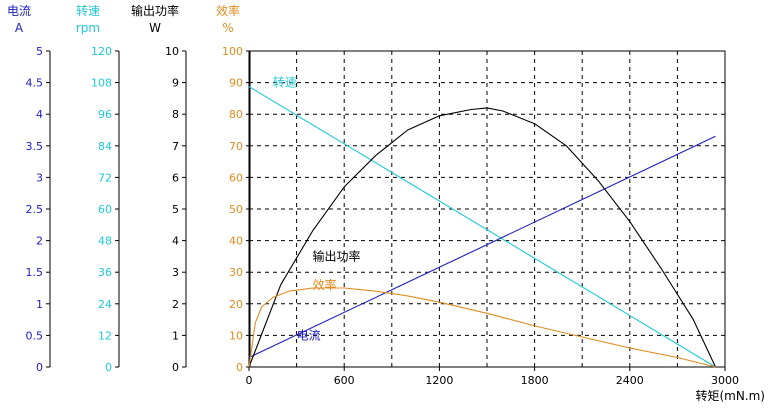  Describe the element at coordinates (228, 10) in the screenshot. I see `y-axis-title: 效率` at that location.